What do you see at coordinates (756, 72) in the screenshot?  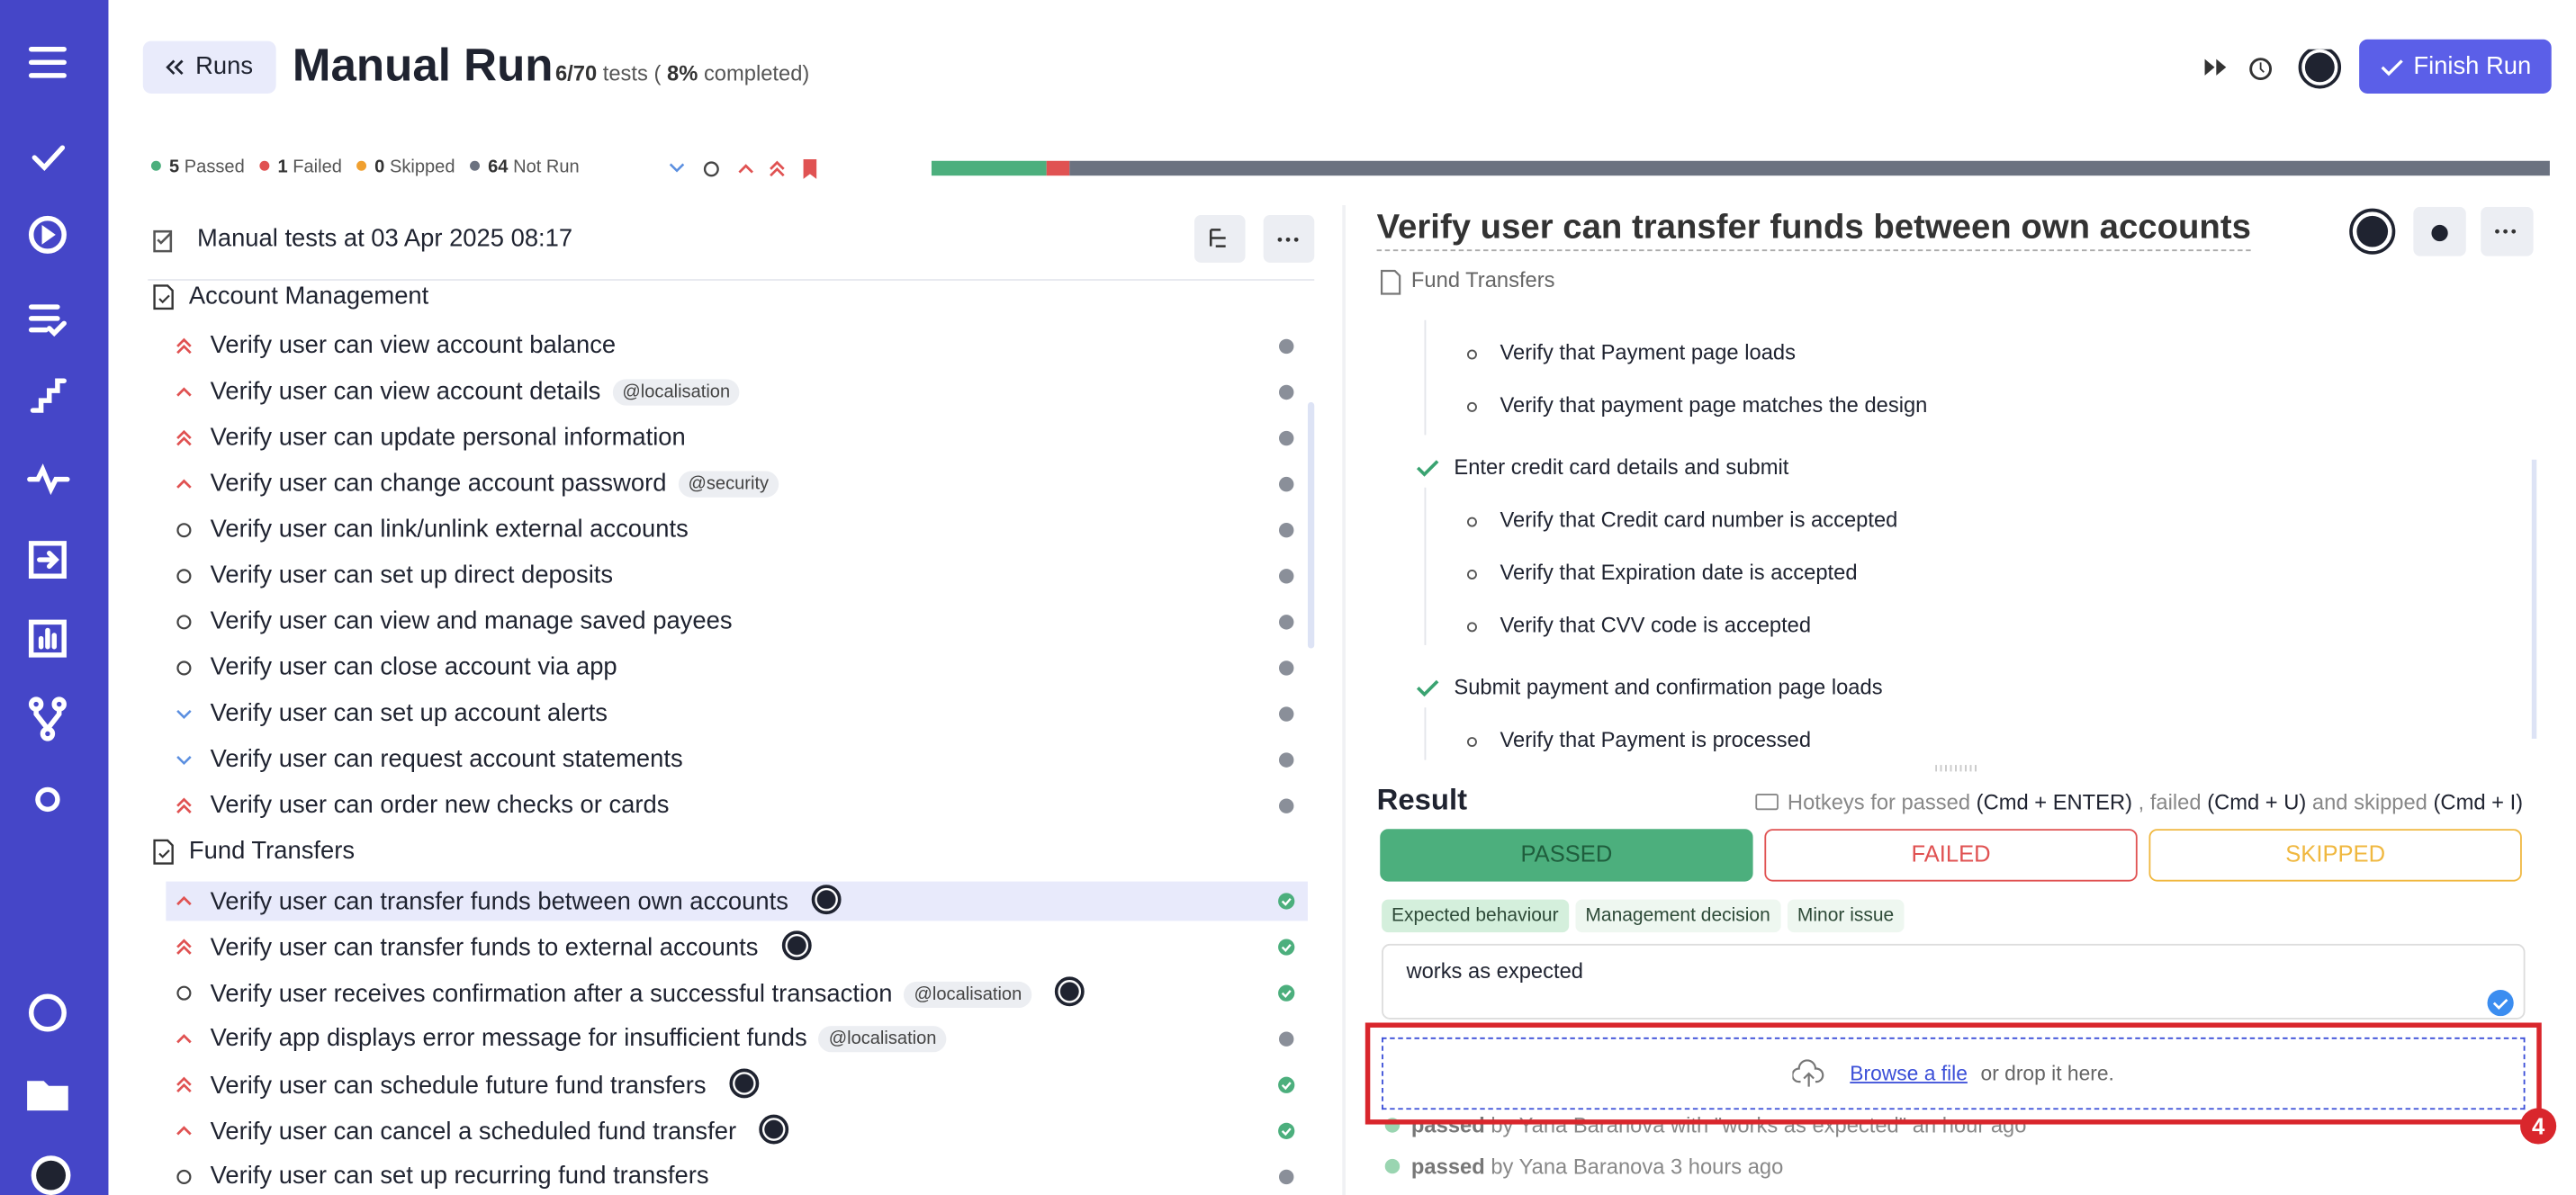 I see `percent-suffix: completed)` at bounding box center [756, 72].